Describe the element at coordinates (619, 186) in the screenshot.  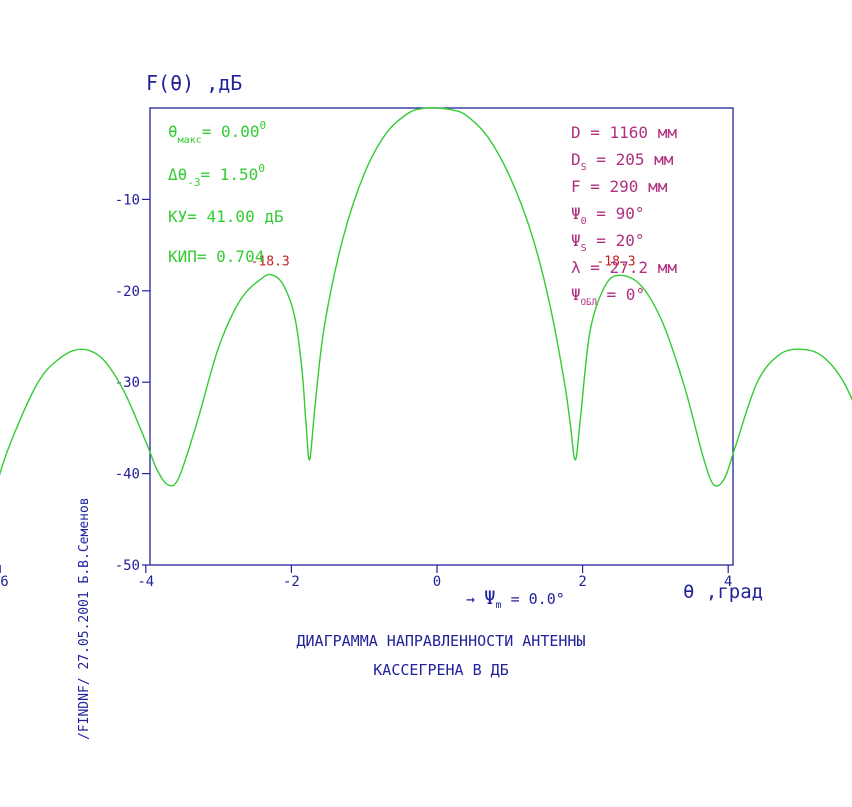
I see `param-F: F = 290 мм` at that location.